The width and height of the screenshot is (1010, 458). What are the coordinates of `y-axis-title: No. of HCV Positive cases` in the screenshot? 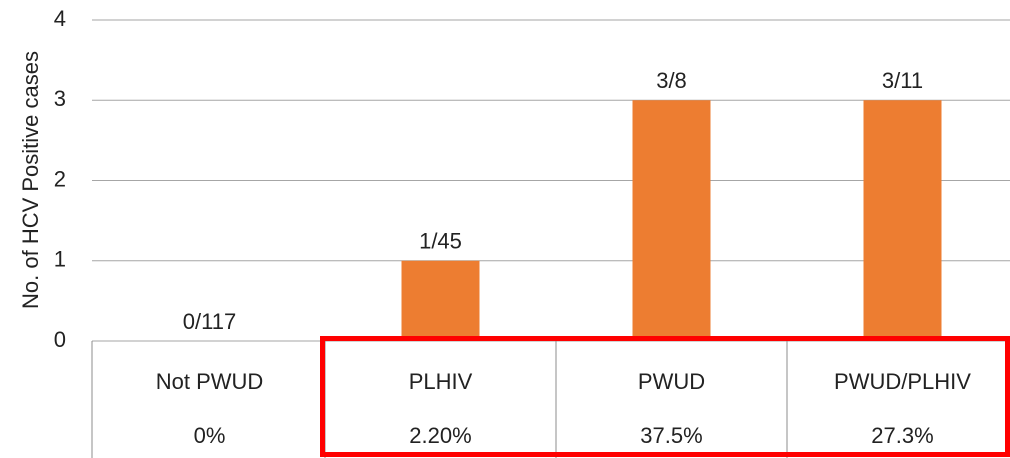 It's located at (30, 180).